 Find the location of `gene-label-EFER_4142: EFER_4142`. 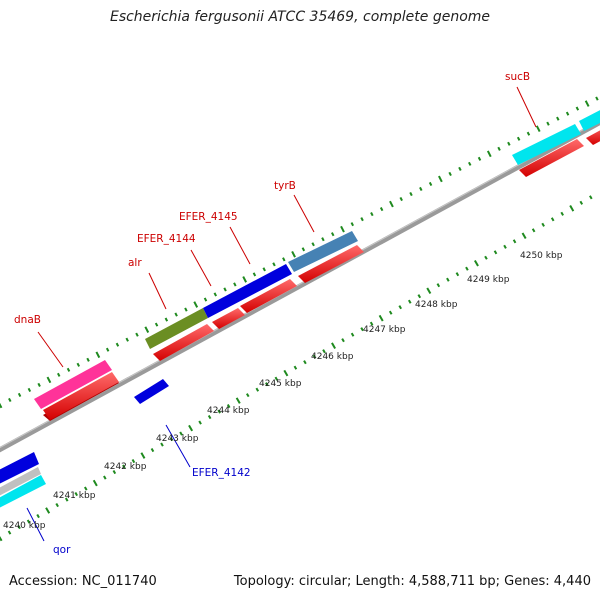

gene-label-EFER_4142: EFER_4142 is located at coordinates (221, 473).